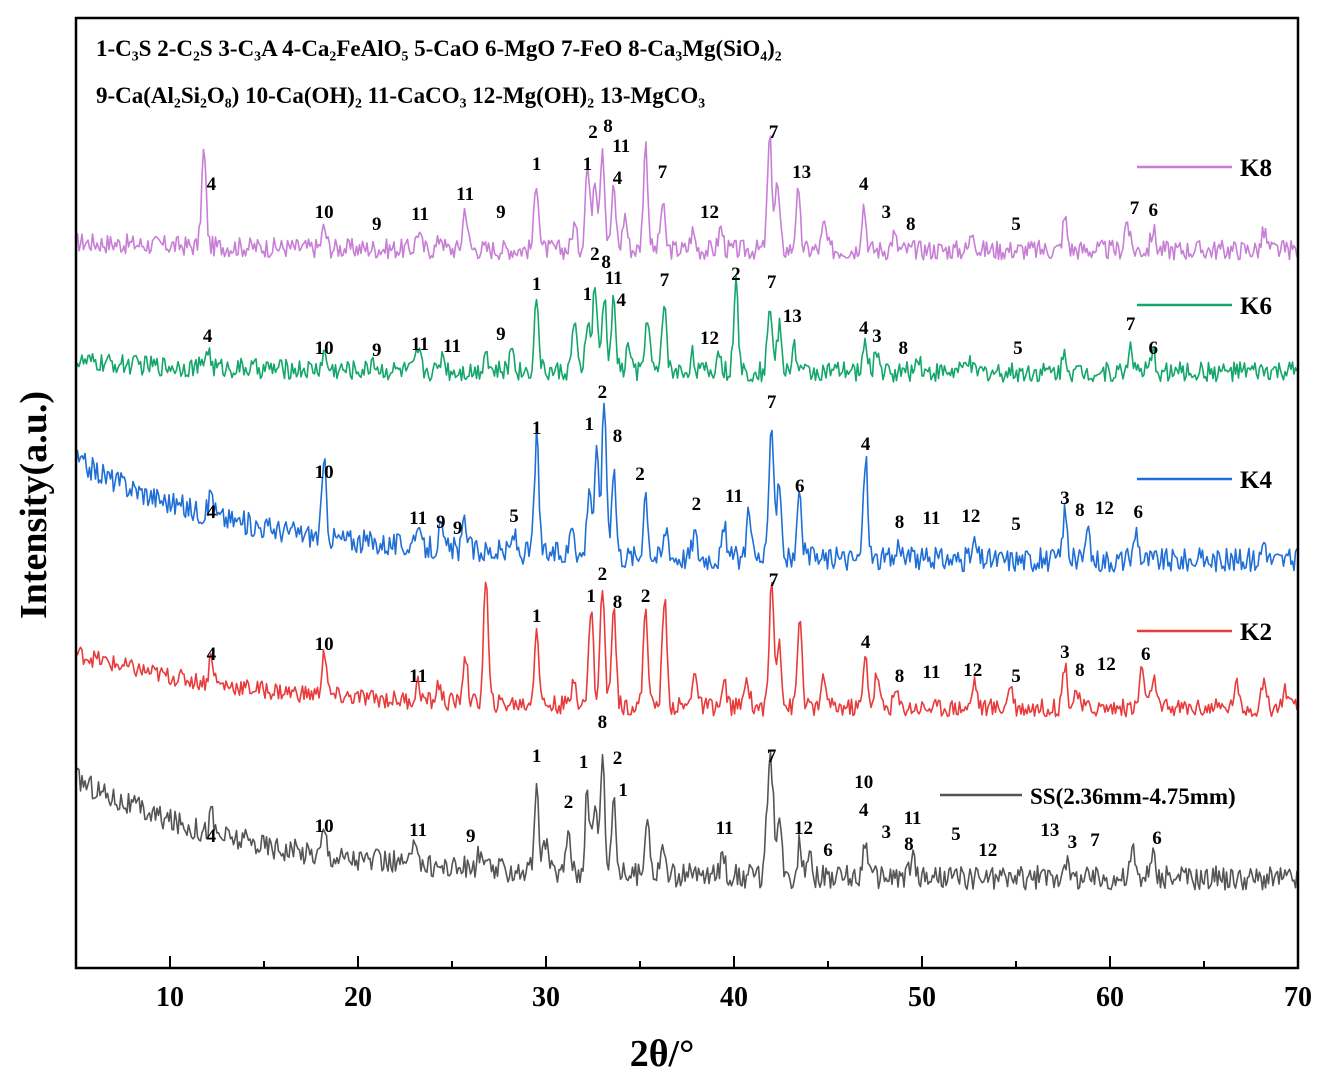 The height and width of the screenshot is (1084, 1324). What do you see at coordinates (1256, 480) in the screenshot?
I see `legend-label: K4` at bounding box center [1256, 480].